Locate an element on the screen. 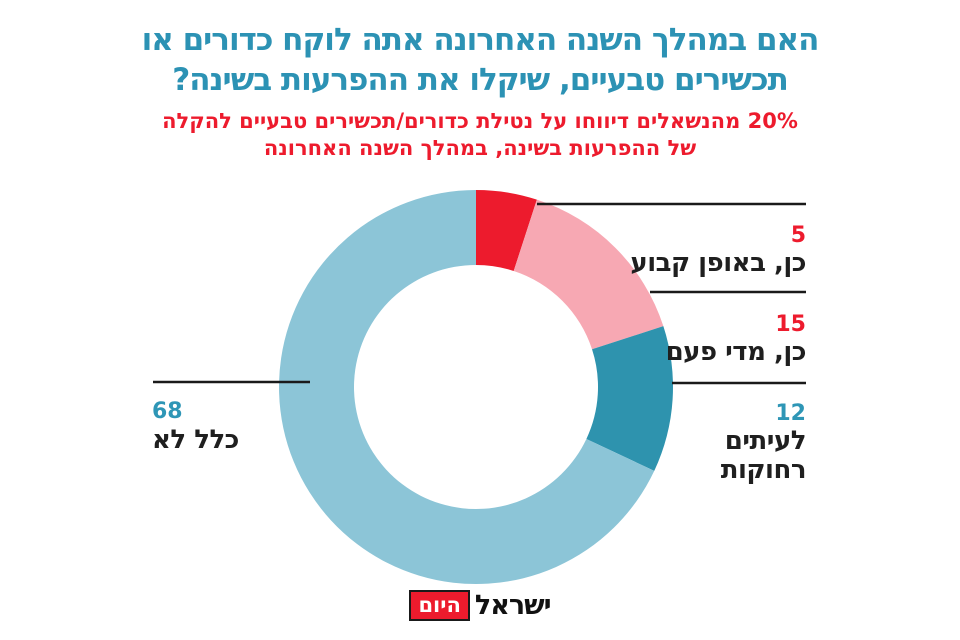 Image resolution: width=960 pixels, height=640 pixels. israel-hayom-logo: ישראל היום is located at coordinates (480, 605).